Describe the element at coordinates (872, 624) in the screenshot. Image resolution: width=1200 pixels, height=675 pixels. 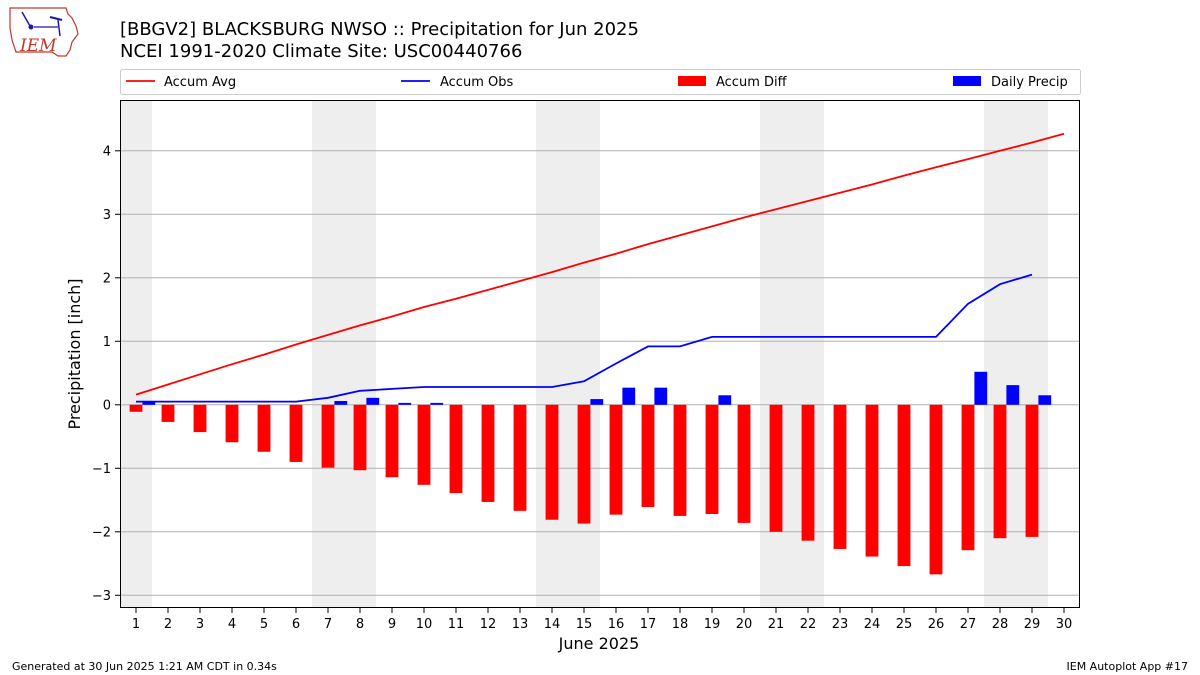
I see `x-tick-label: 24` at that location.